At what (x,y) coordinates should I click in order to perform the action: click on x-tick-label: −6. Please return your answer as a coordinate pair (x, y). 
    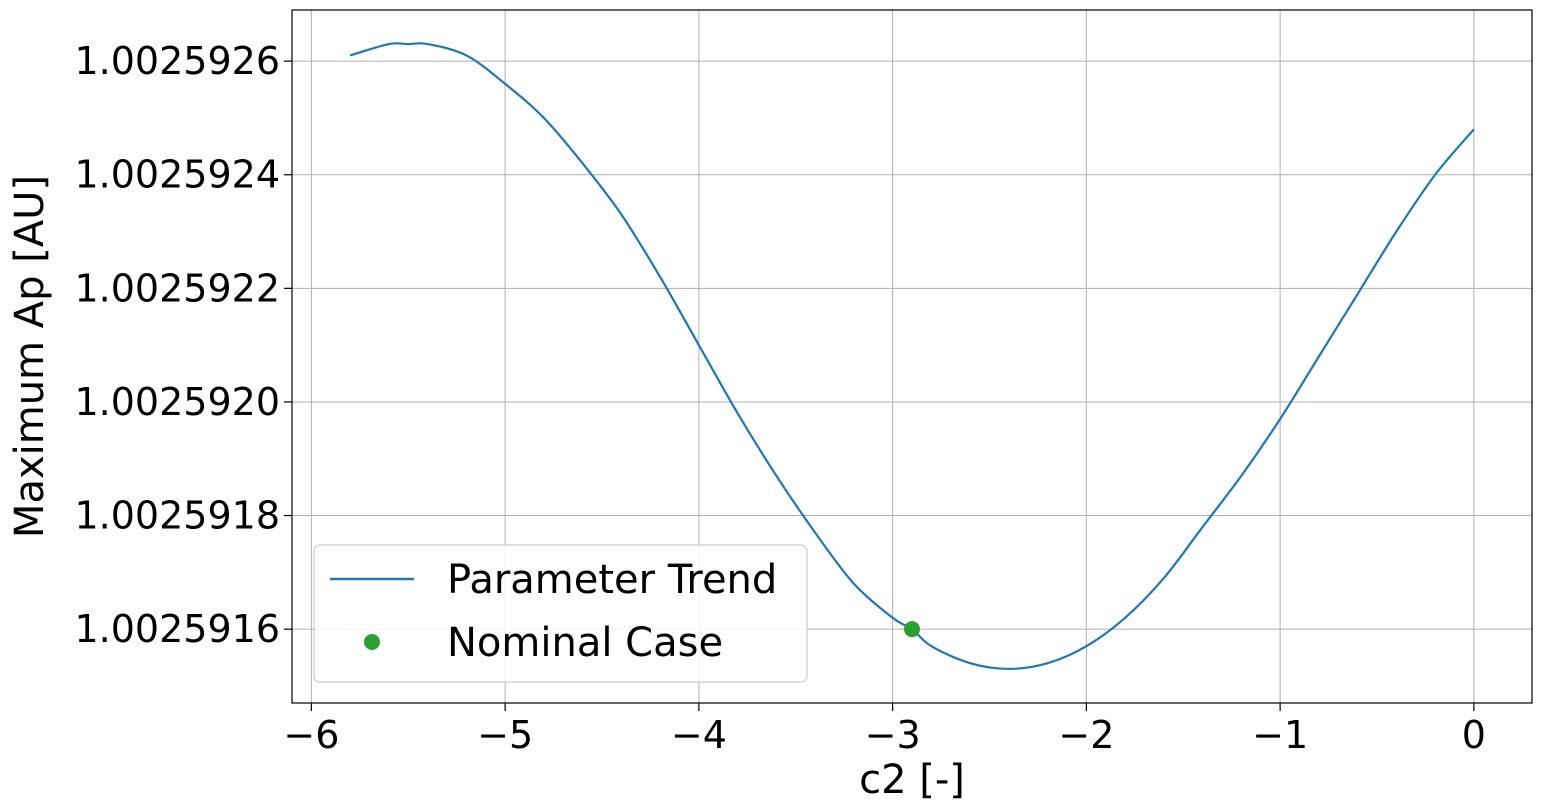
    Looking at the image, I should click on (311, 735).